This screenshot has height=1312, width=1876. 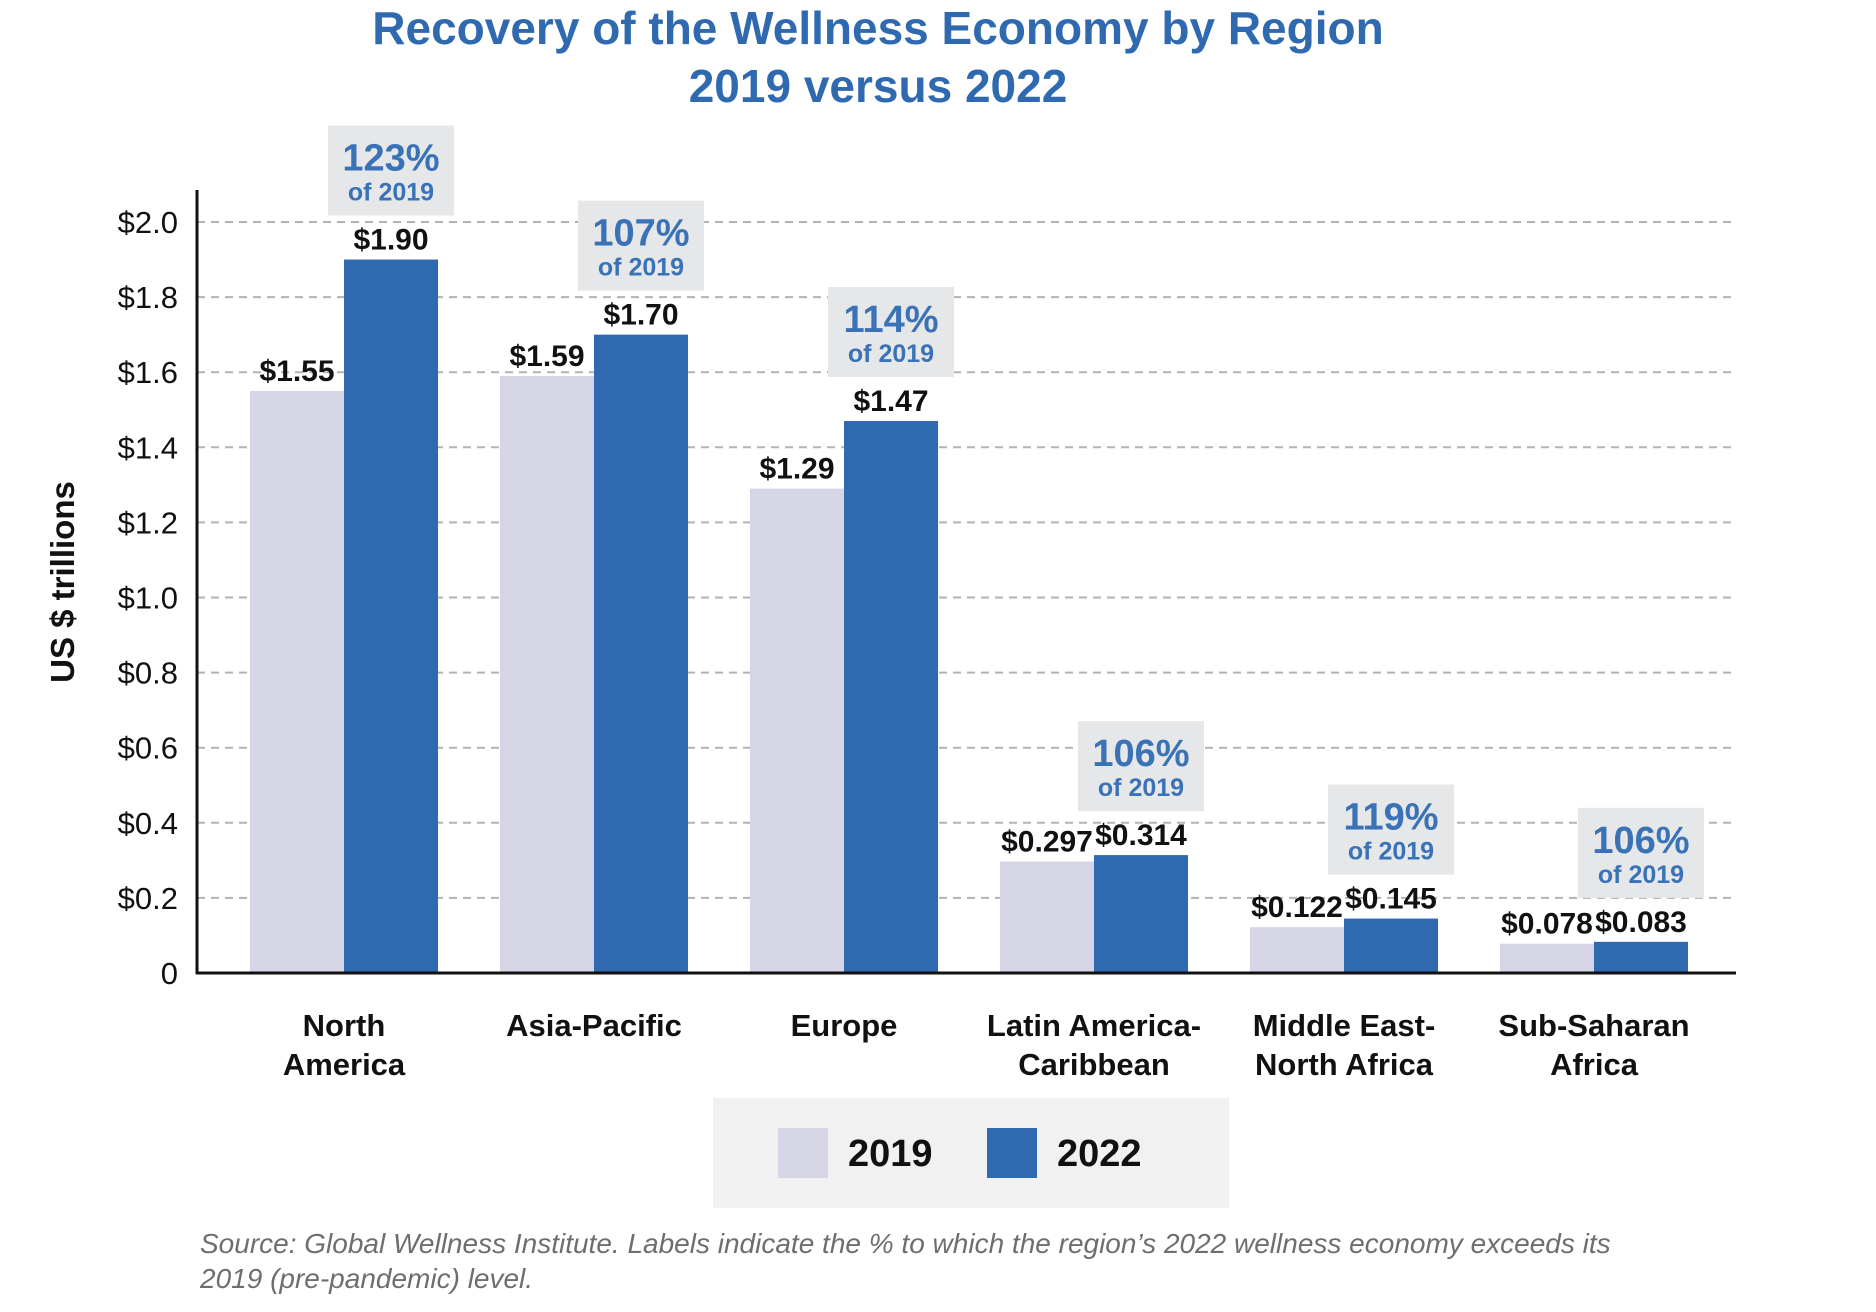 What do you see at coordinates (803, 1153) in the screenshot?
I see `legend-swatch-2019` at bounding box center [803, 1153].